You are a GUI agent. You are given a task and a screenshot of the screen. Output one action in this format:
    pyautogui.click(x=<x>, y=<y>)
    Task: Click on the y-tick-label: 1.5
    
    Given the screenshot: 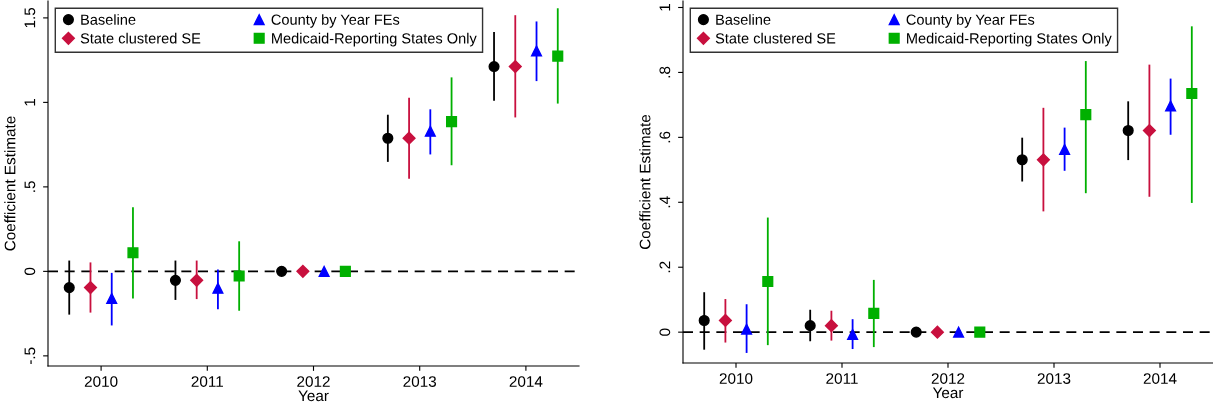 What is the action you would take?
    pyautogui.click(x=30, y=17)
    